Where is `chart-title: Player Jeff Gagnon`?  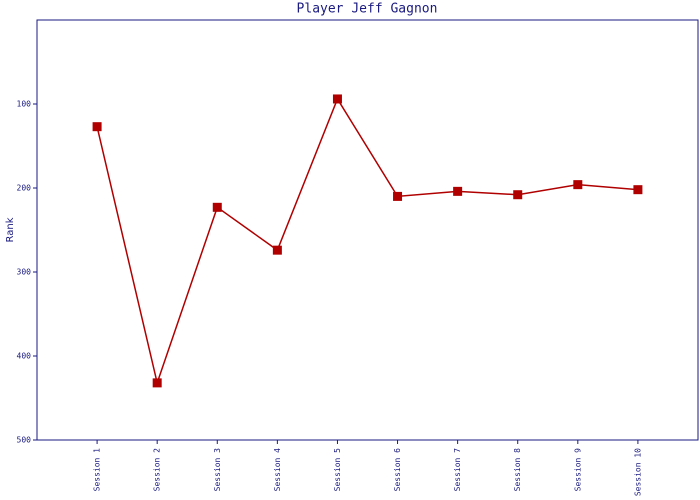
chart-title: Player Jeff Gagnon is located at coordinates (367, 9).